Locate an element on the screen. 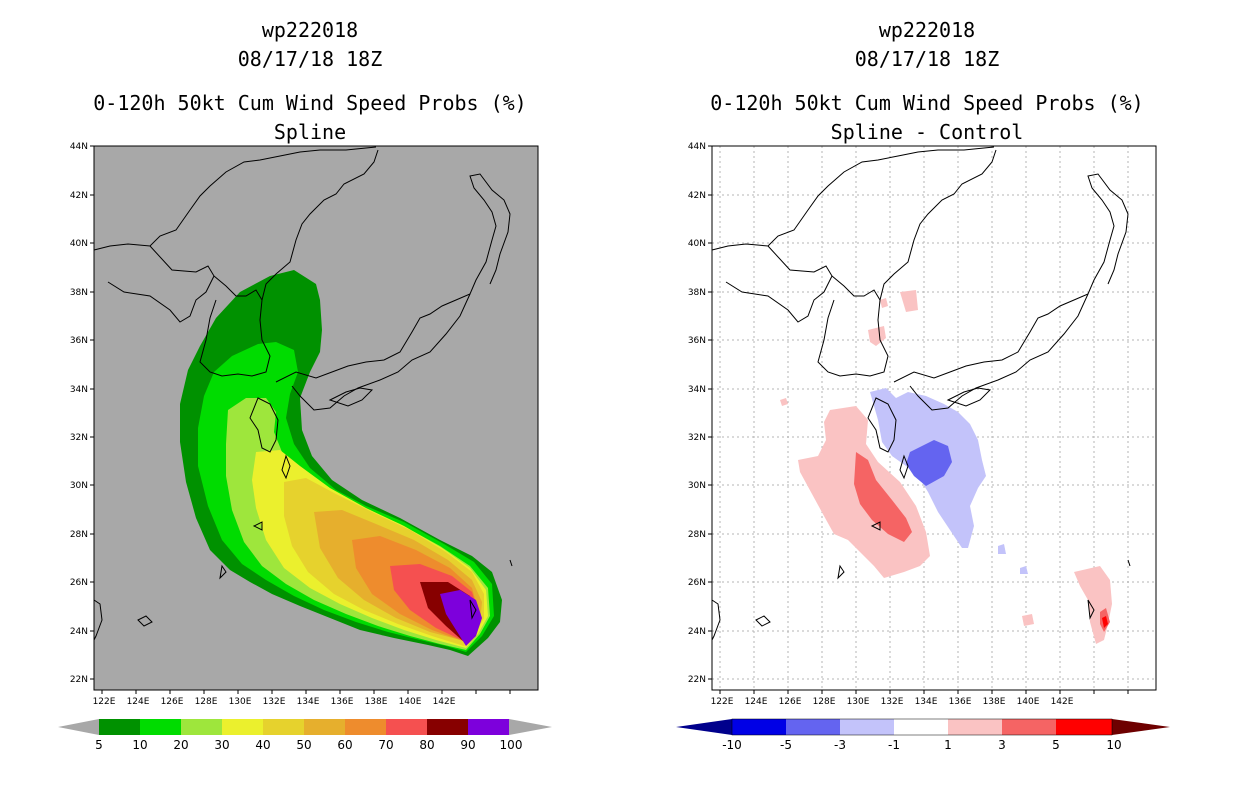  colorbar-label: 40 is located at coordinates (262, 745).